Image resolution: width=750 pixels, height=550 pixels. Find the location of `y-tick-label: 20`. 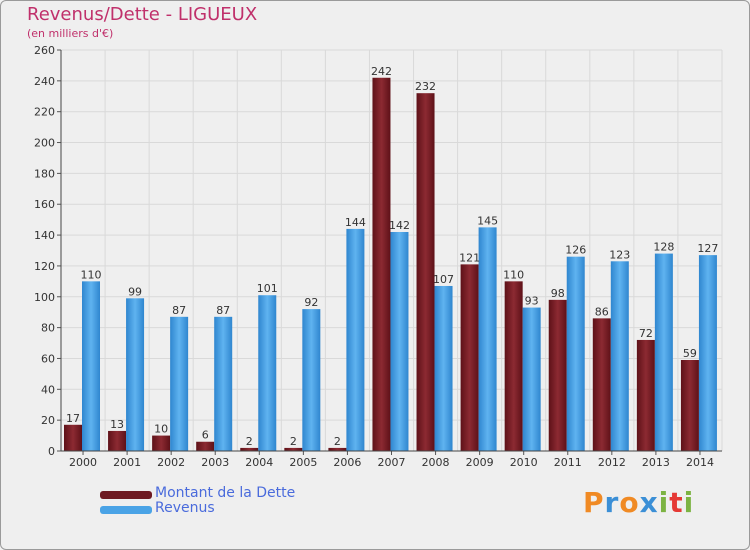

y-tick-label: 20 is located at coordinates (48, 420).